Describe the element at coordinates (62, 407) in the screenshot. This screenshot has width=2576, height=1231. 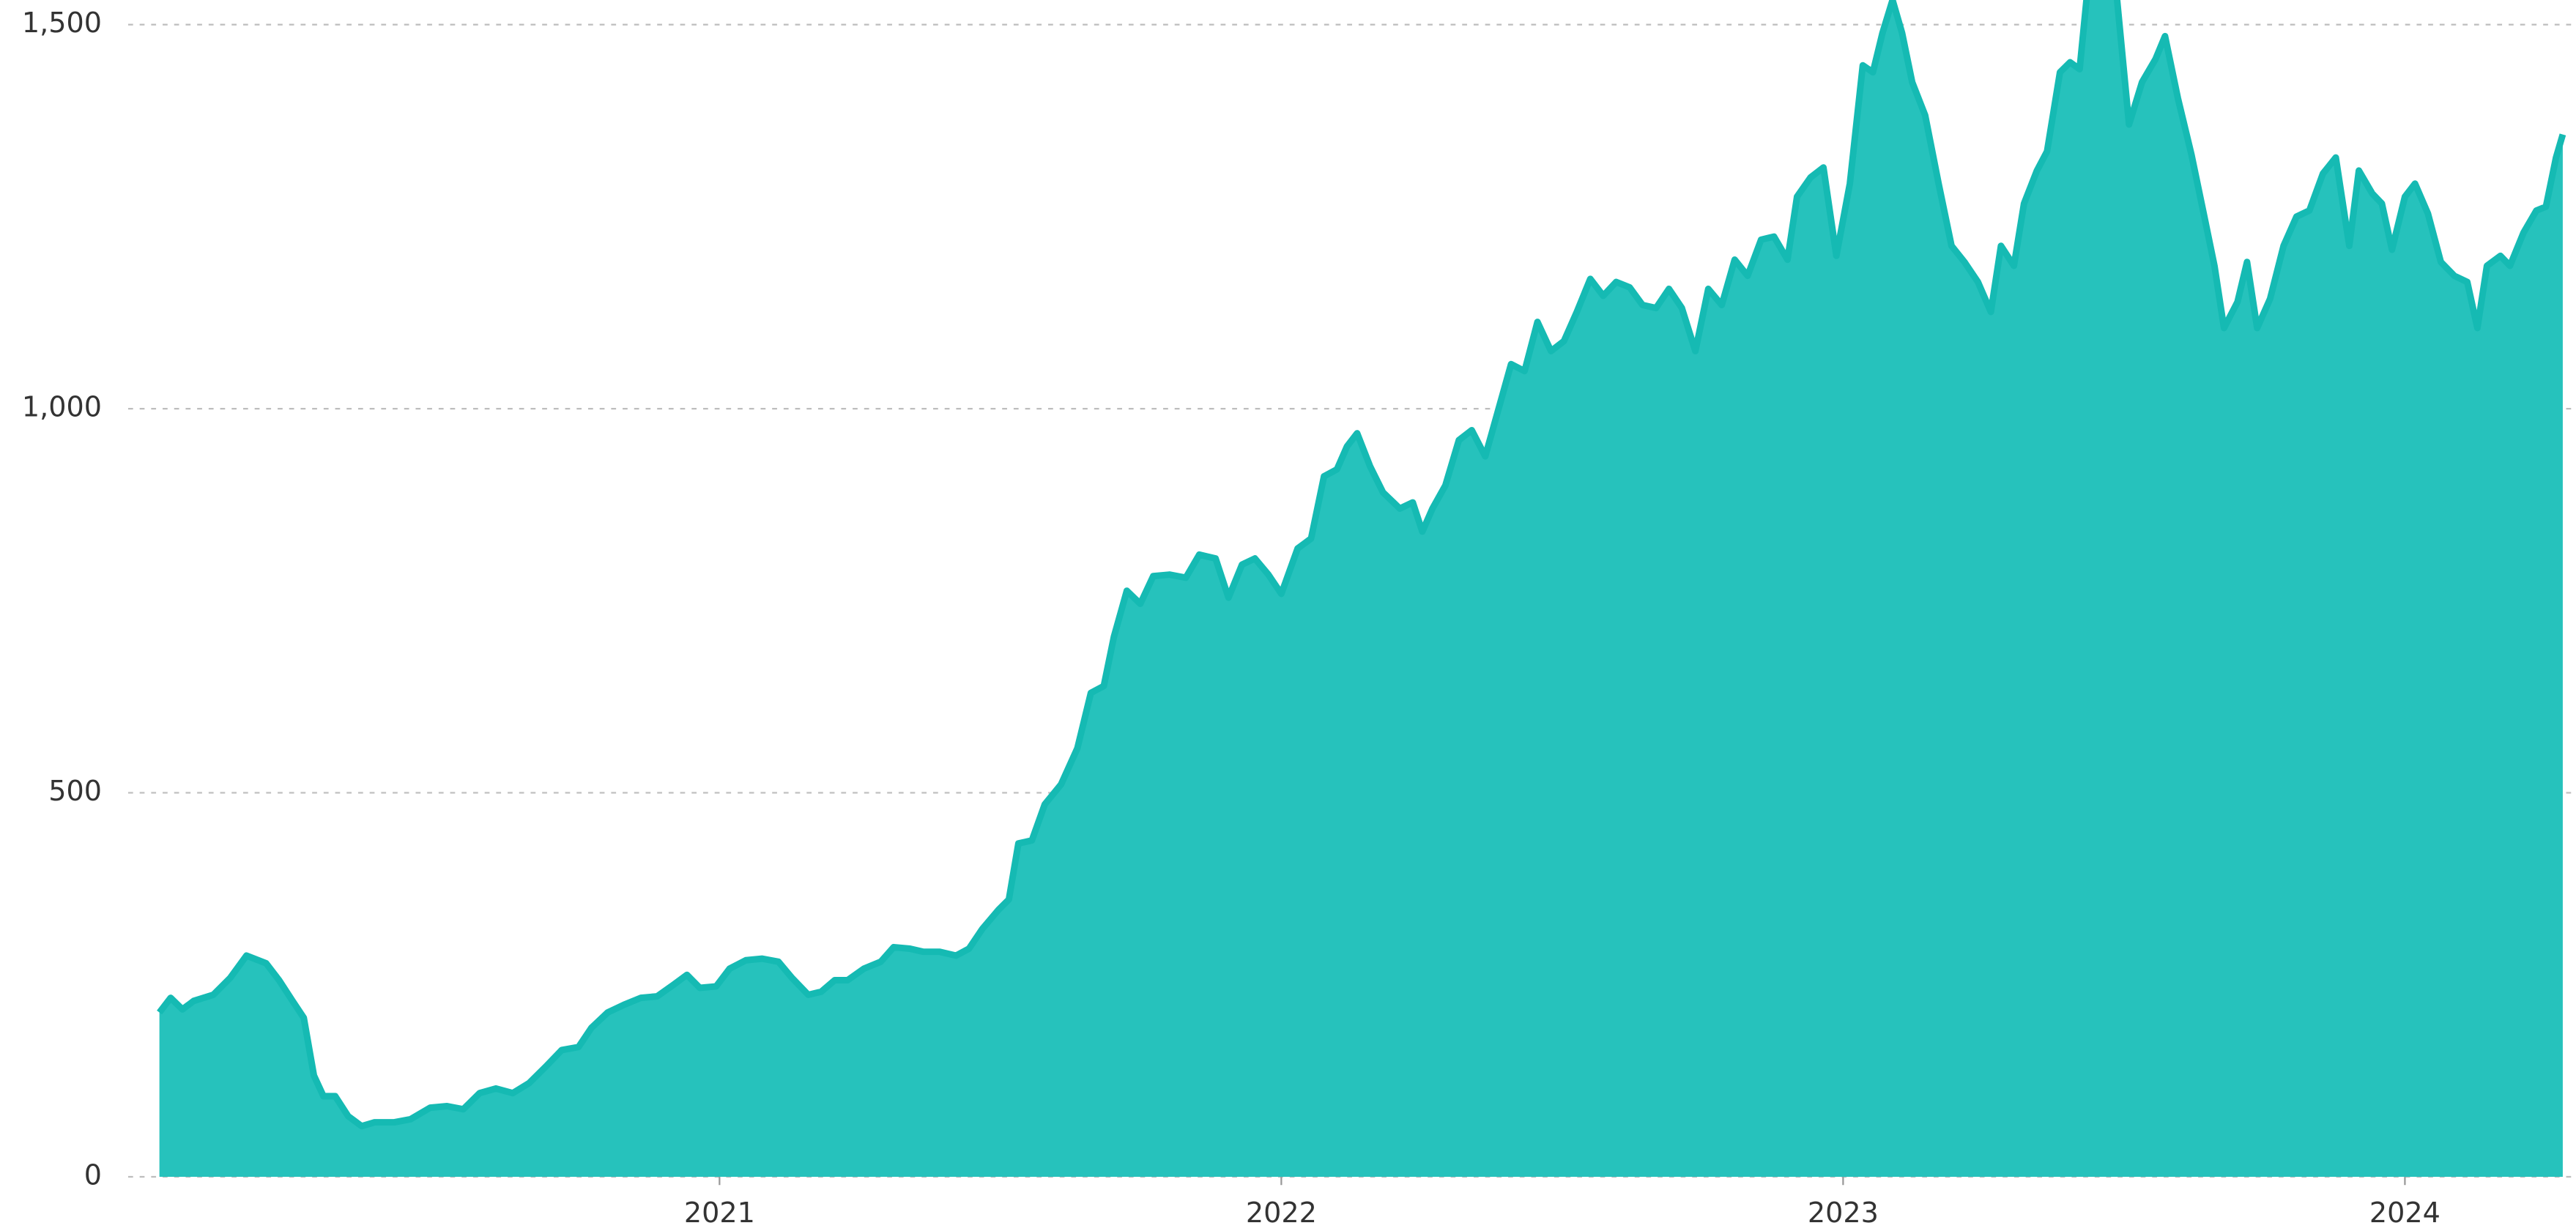
I see `y-tick-label: 1,000` at that location.